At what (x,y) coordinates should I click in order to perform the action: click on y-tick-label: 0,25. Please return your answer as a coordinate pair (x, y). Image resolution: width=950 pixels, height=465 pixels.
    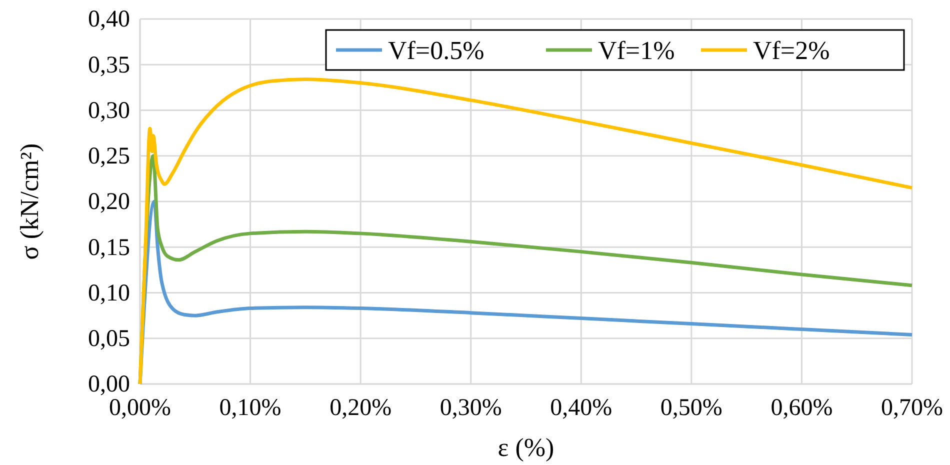
    Looking at the image, I should click on (109, 157).